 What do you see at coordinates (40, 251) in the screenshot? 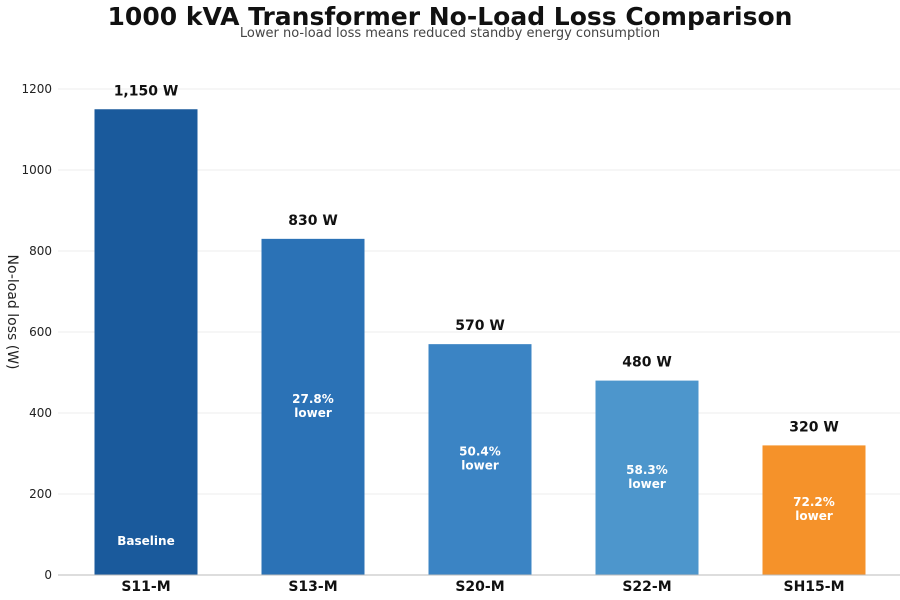
I see `y-tick-label: 800` at bounding box center [40, 251].